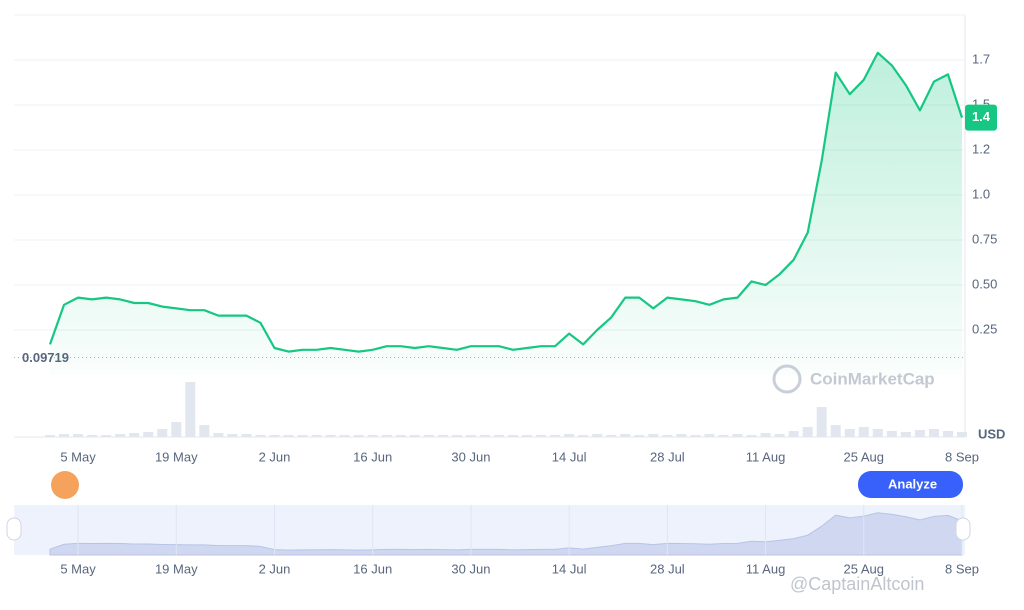 This screenshot has height=610, width=1024. Describe the element at coordinates (372, 568) in the screenshot. I see `navigator-tick-label: 16 Jun` at that location.